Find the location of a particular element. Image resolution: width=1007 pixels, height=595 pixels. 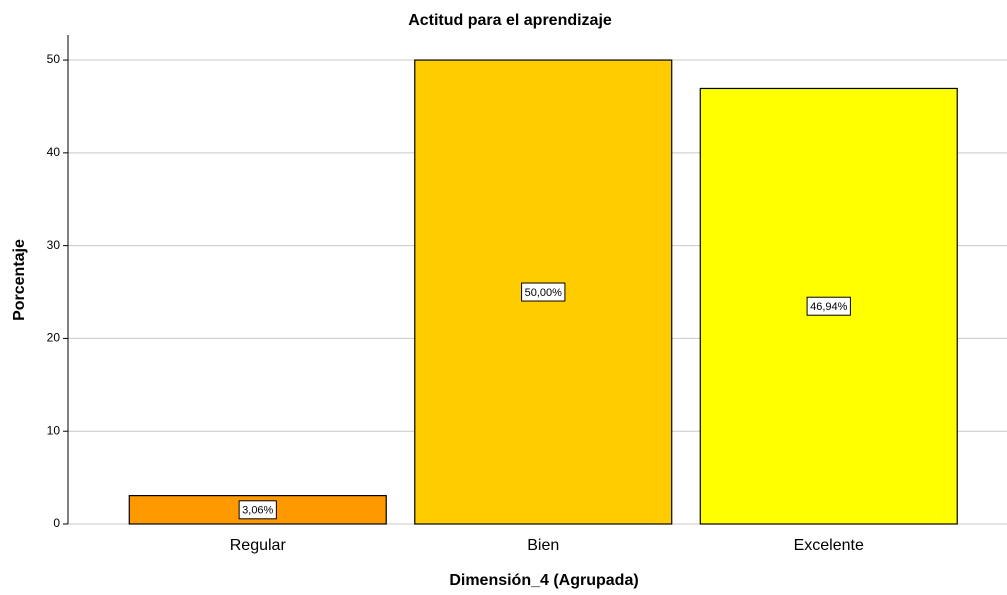

chart-title: Actitud para el aprendizaje is located at coordinates (510, 20).